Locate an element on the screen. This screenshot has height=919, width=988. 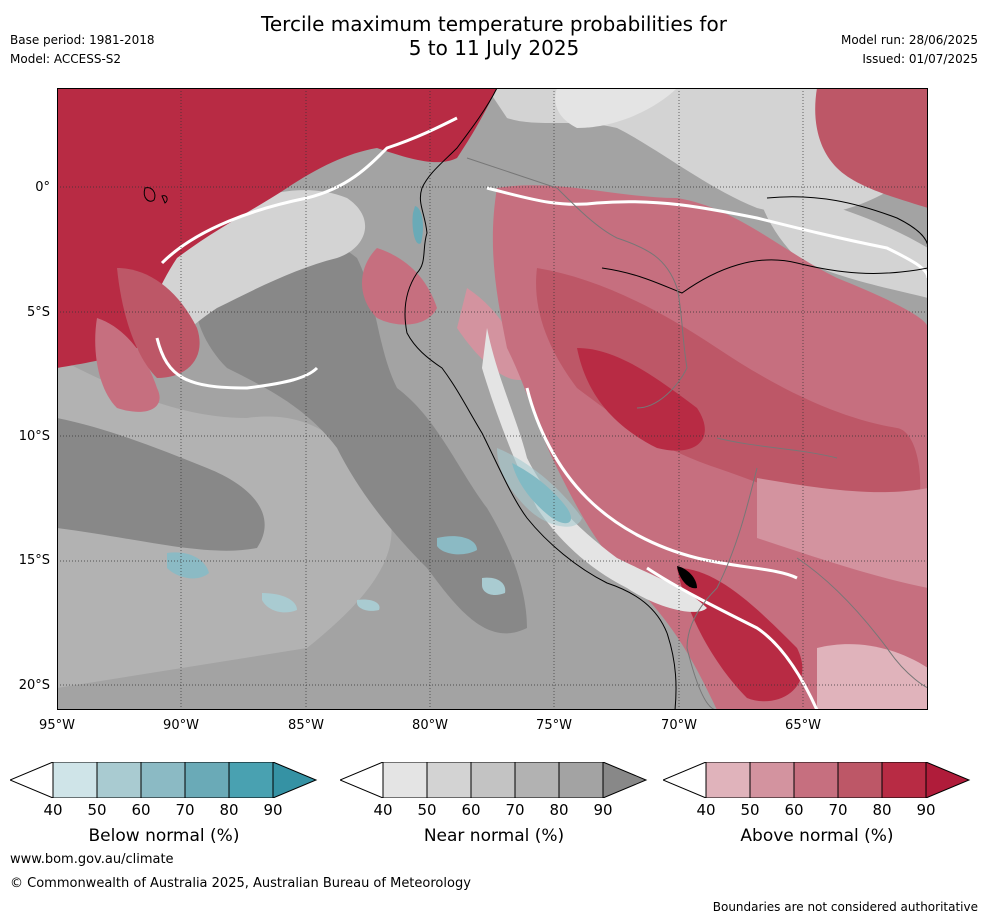
lat-label-10s: 10°S is located at coordinates (34, 436).